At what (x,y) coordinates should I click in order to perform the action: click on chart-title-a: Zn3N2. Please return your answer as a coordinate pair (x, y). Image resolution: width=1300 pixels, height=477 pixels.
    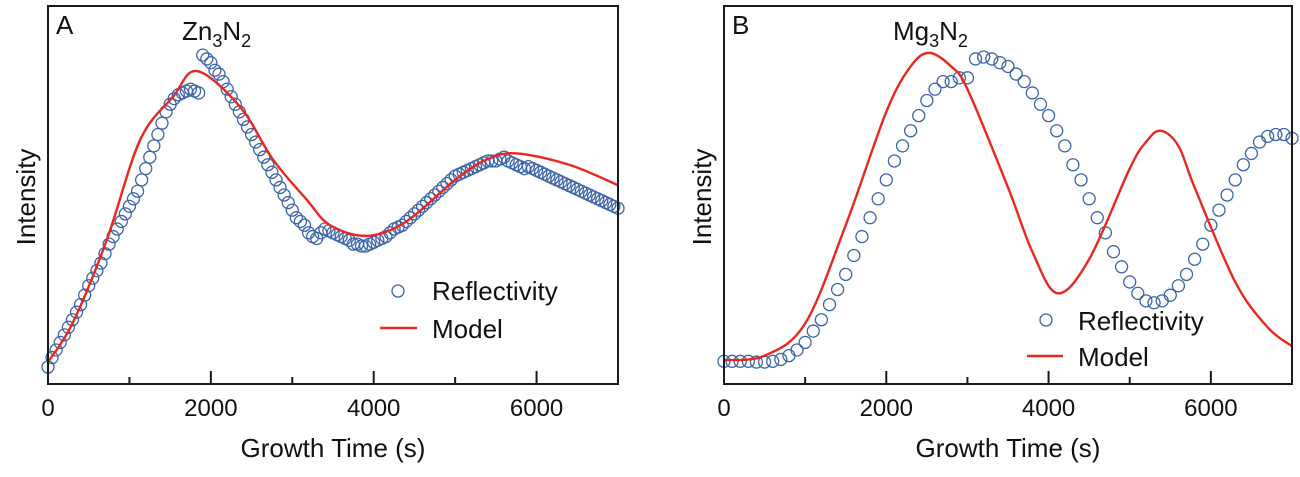
    Looking at the image, I should click on (216, 33).